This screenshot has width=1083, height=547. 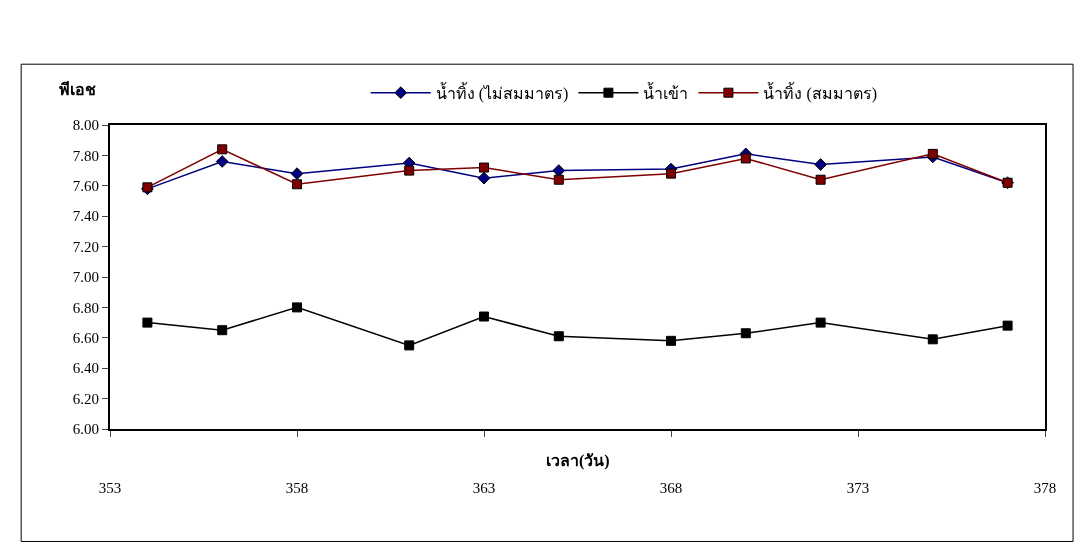 What do you see at coordinates (578, 461) in the screenshot?
I see `x-axis-title: เวลา(วัน)` at bounding box center [578, 461].